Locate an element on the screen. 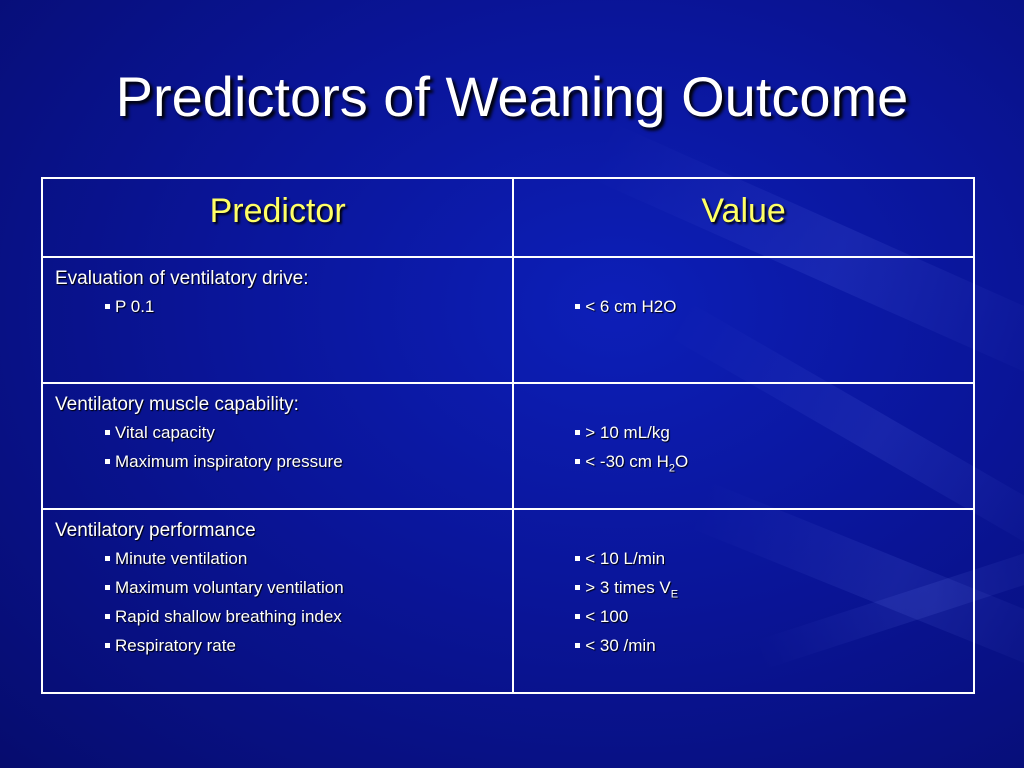 The height and width of the screenshot is (768, 1024). list-item: Maximum voluntary ventilation is located at coordinates (277, 587).